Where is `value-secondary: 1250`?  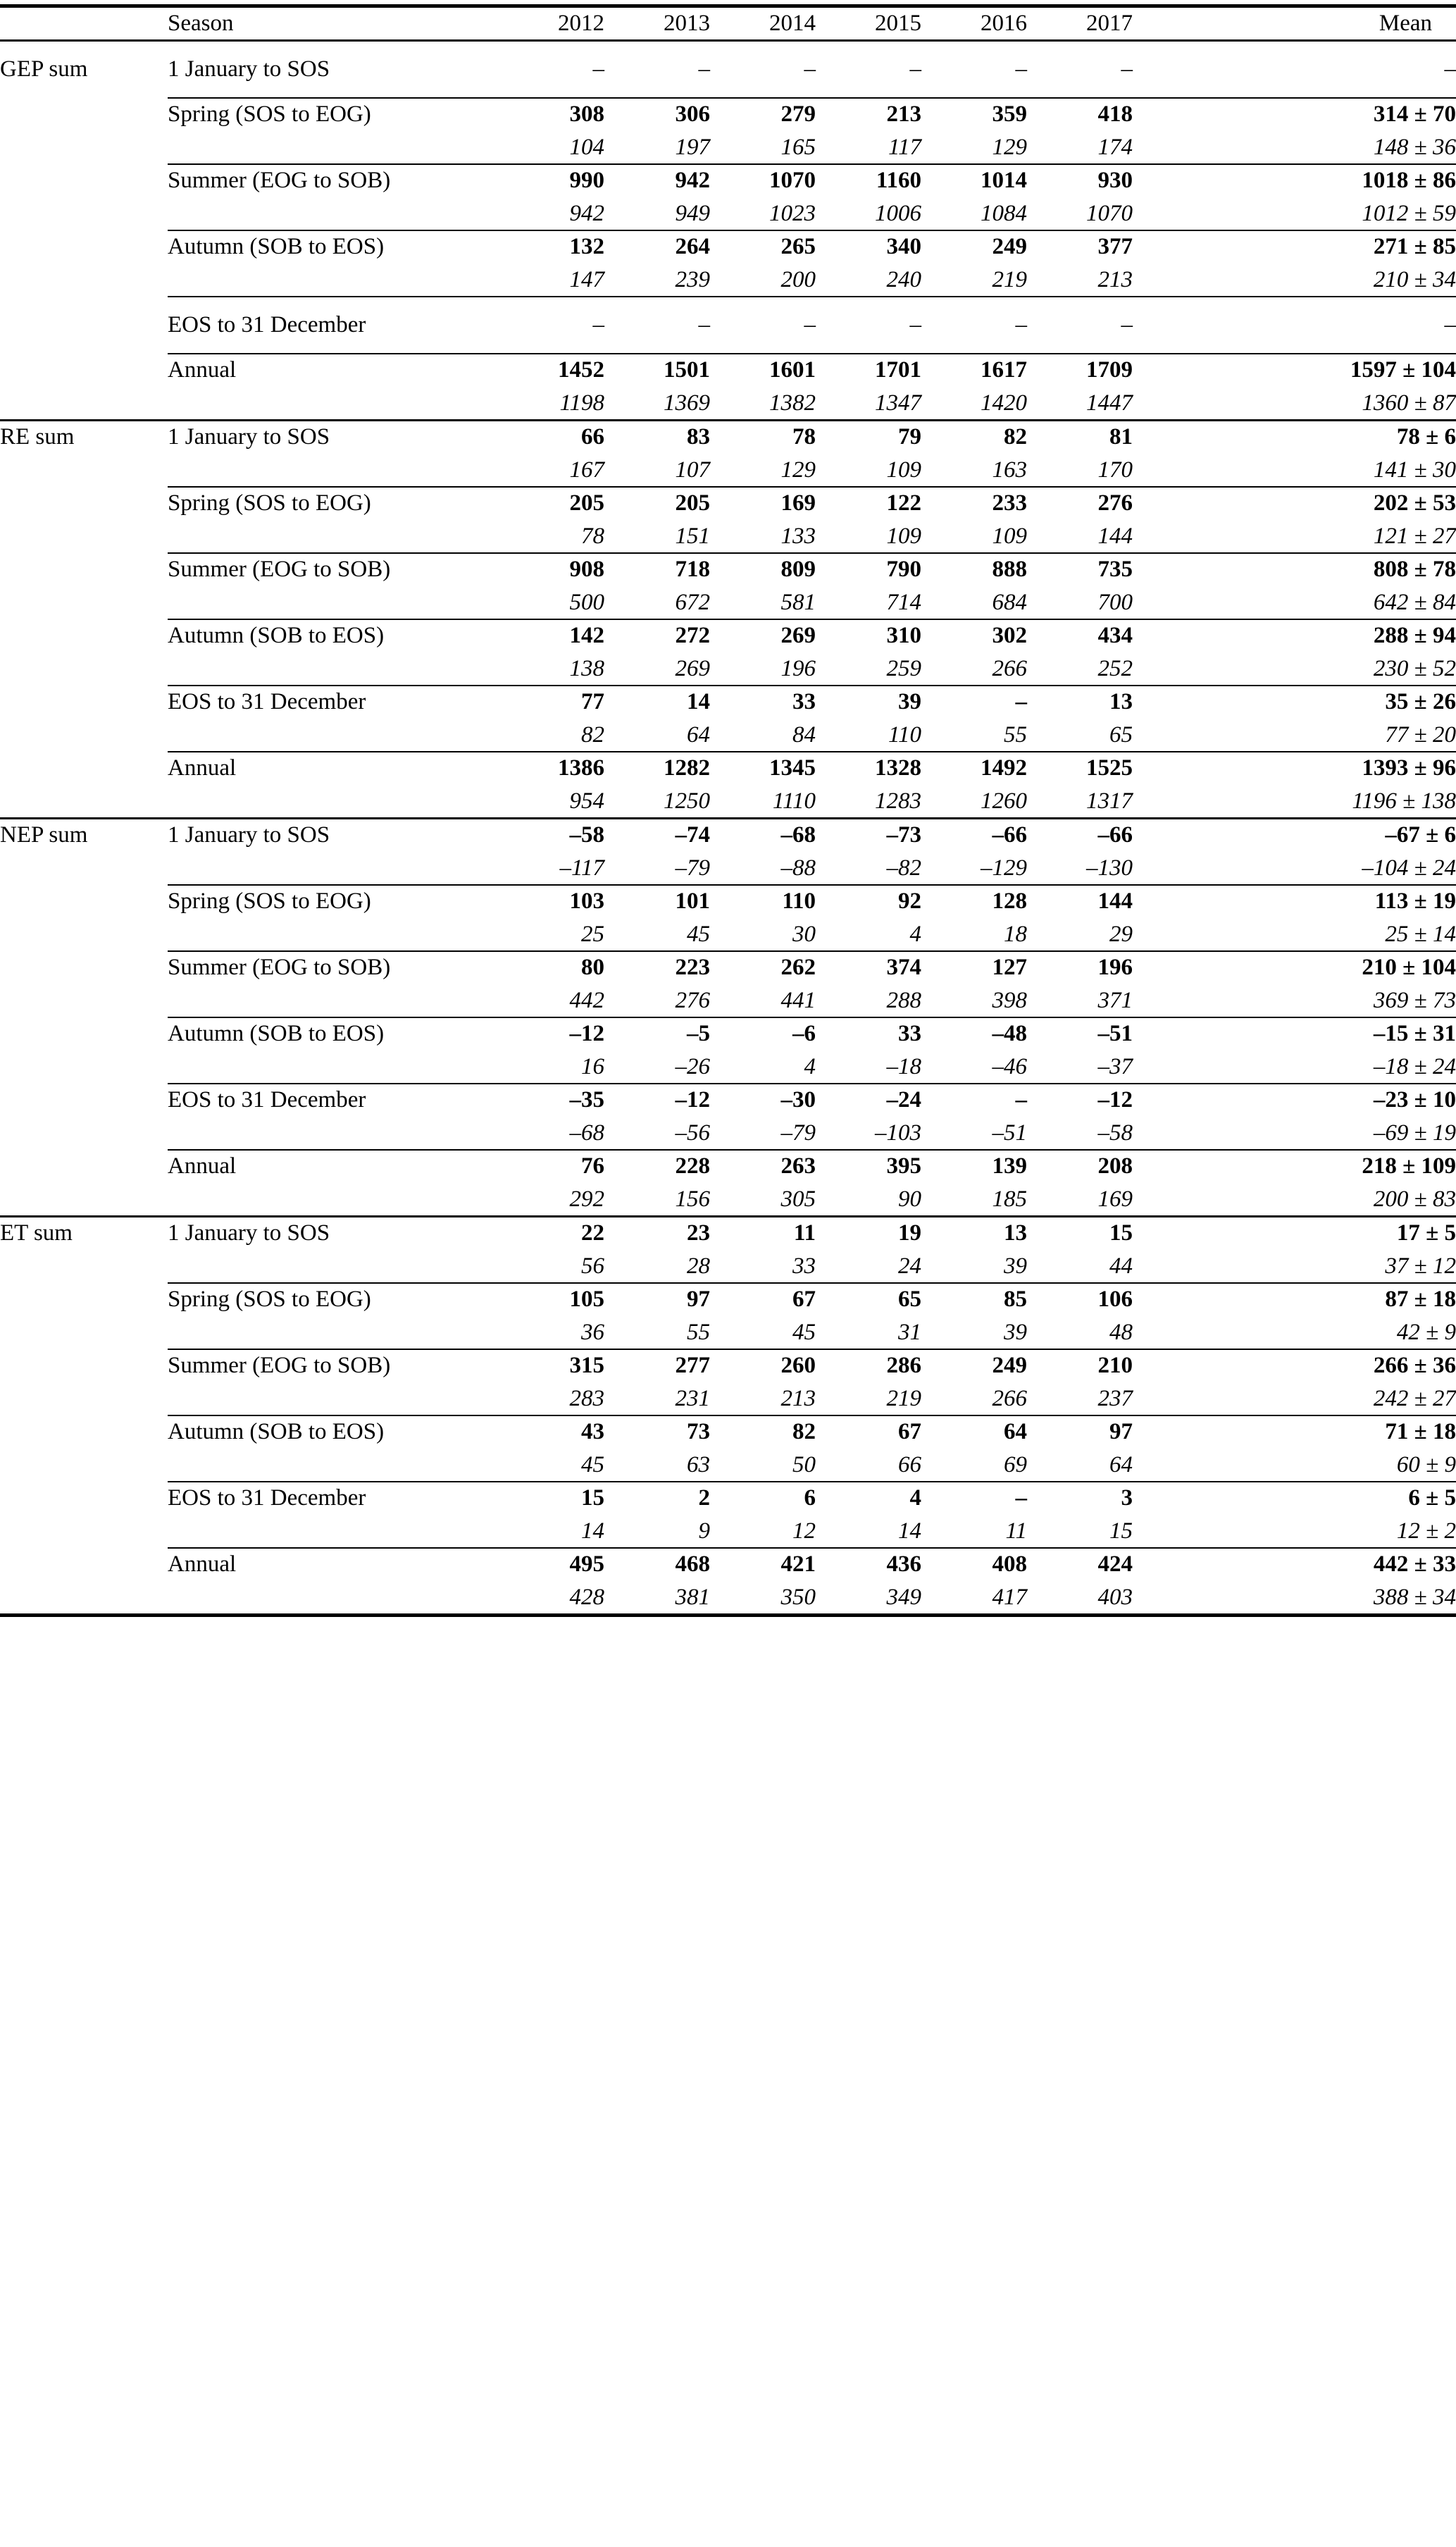 value-secondary: 1250 is located at coordinates (687, 801).